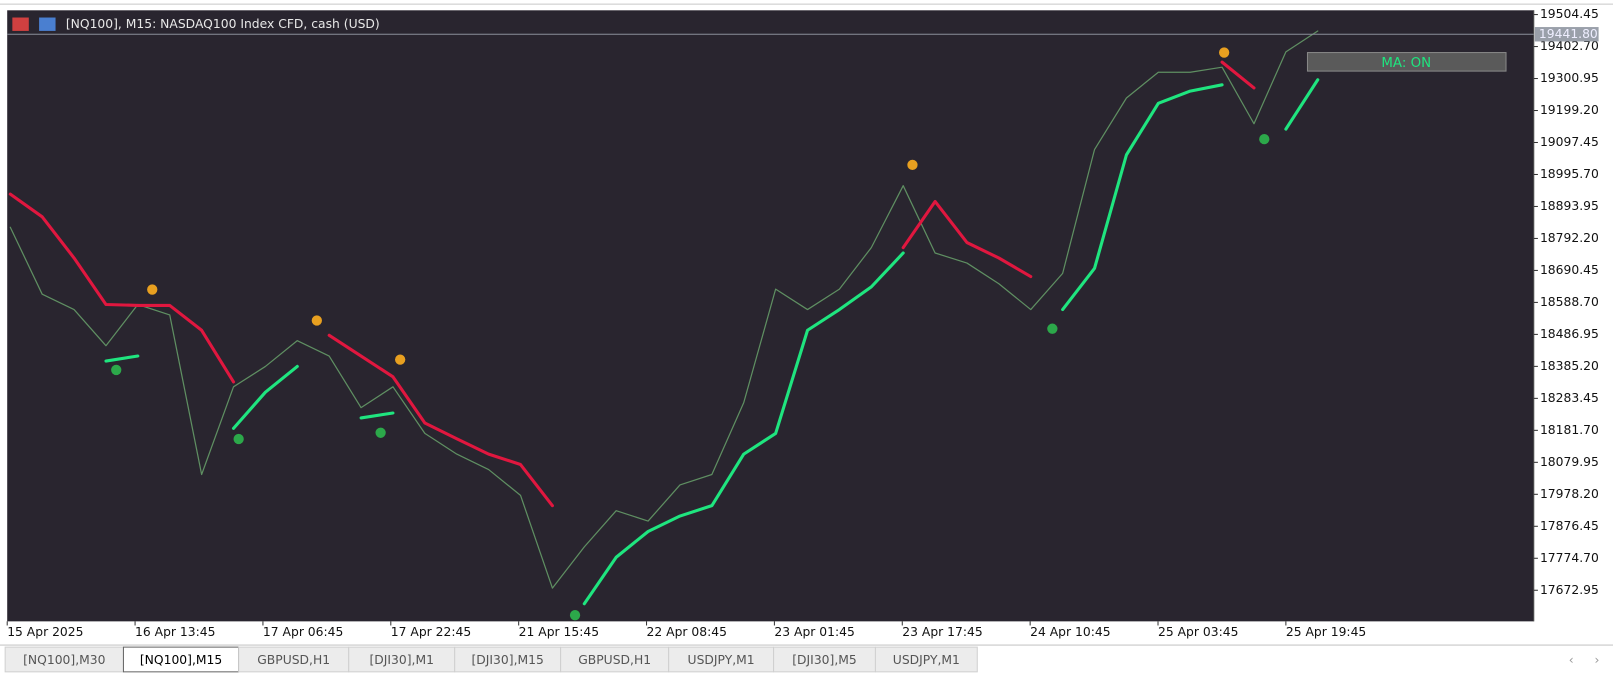 The image size is (1613, 677). What do you see at coordinates (1569, 462) in the screenshot?
I see `y-tick-label: 18079.95` at bounding box center [1569, 462].